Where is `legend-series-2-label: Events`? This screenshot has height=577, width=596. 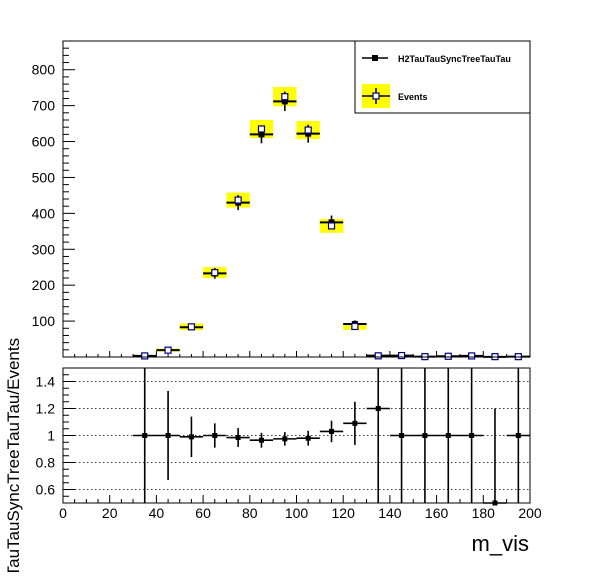
legend-series-2-label: Events is located at coordinates (413, 97).